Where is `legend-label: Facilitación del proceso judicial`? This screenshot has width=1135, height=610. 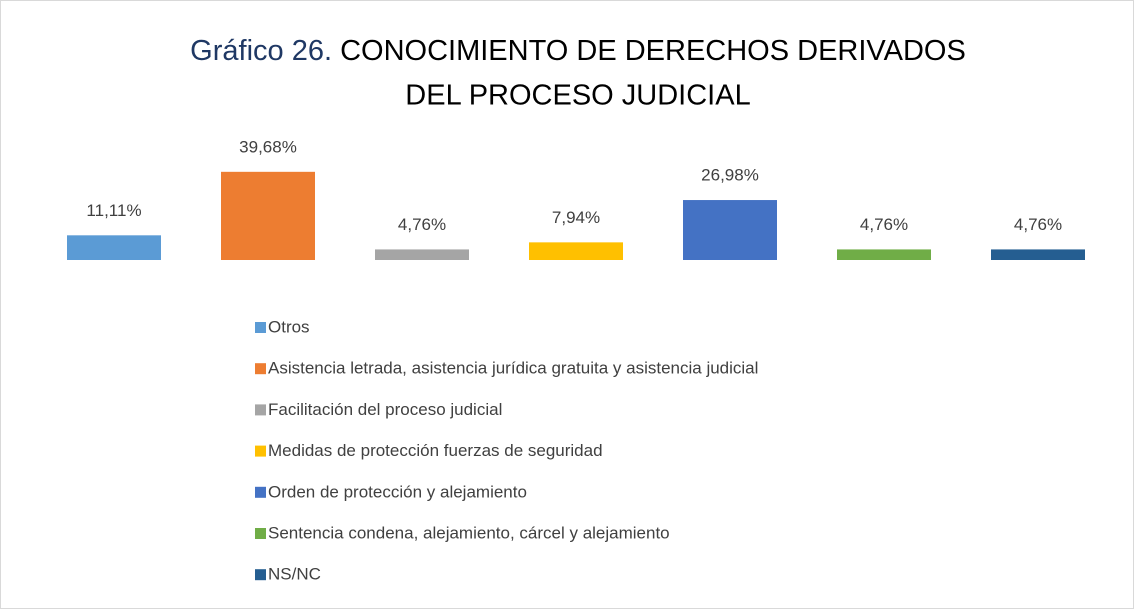 legend-label: Facilitación del proceso judicial is located at coordinates (385, 409).